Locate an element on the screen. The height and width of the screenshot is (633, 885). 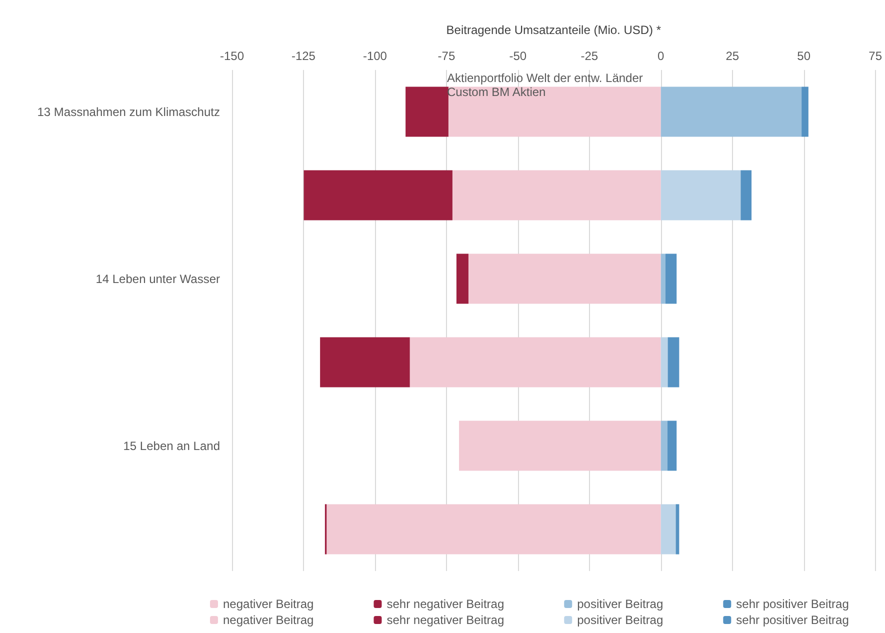
x-tick-label: -75 is located at coordinates (447, 56).